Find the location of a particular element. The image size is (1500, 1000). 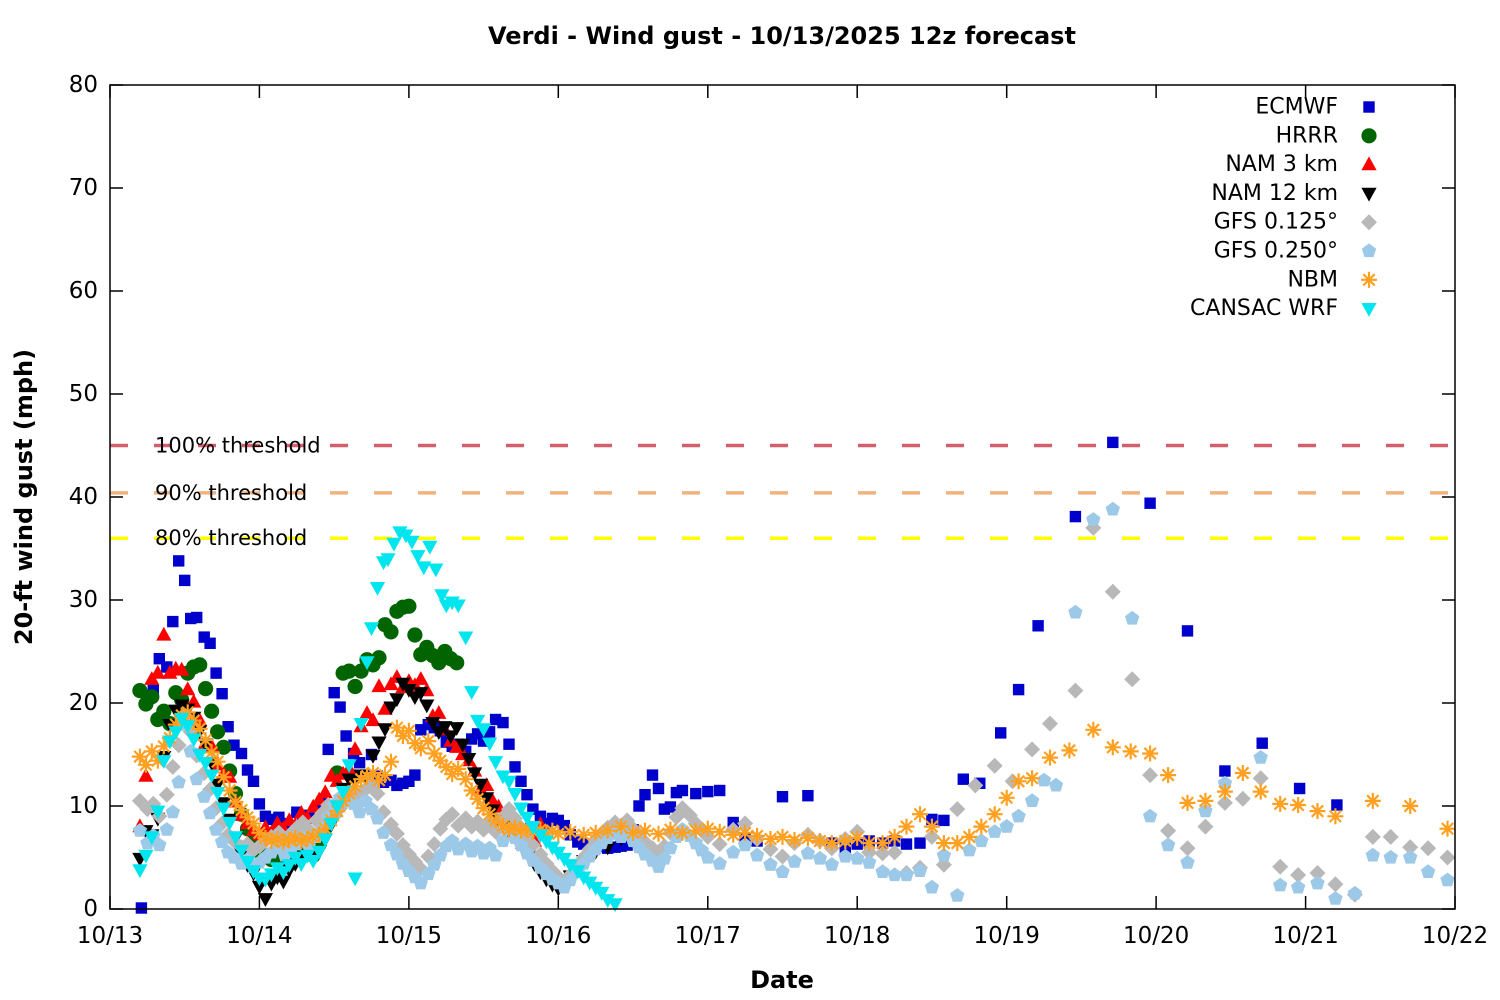

y-tick-label: 0 is located at coordinates (90, 909).